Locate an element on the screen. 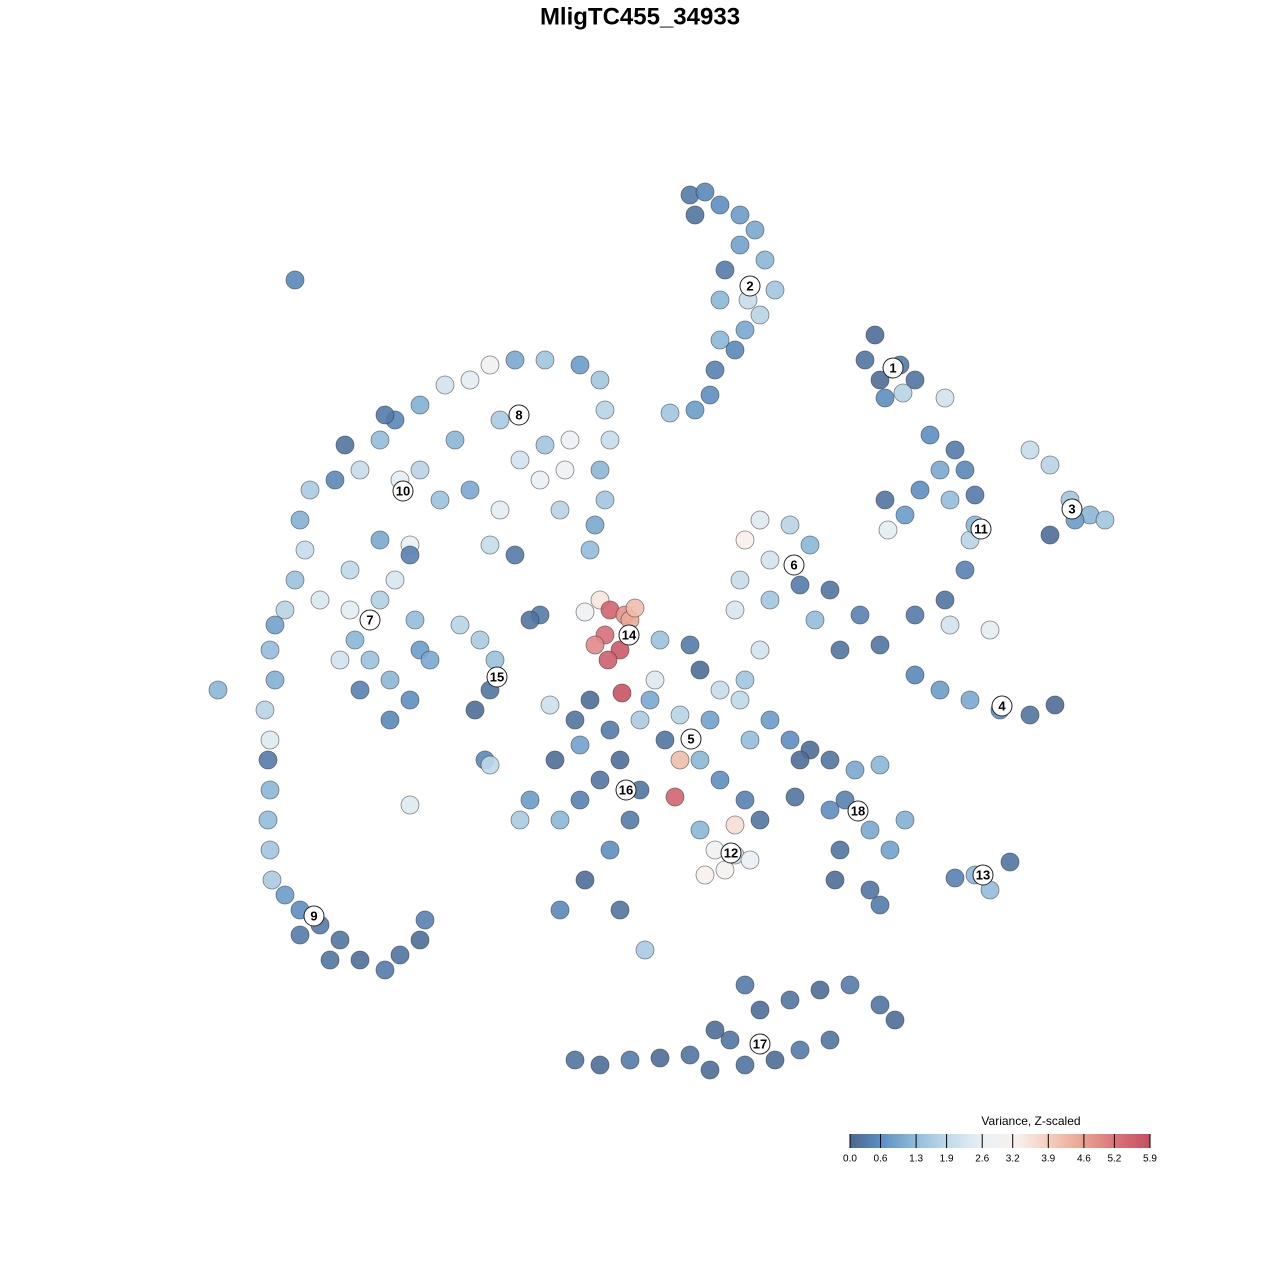 The width and height of the screenshot is (1280, 1280). cluster-label: 1 is located at coordinates (892, 367).